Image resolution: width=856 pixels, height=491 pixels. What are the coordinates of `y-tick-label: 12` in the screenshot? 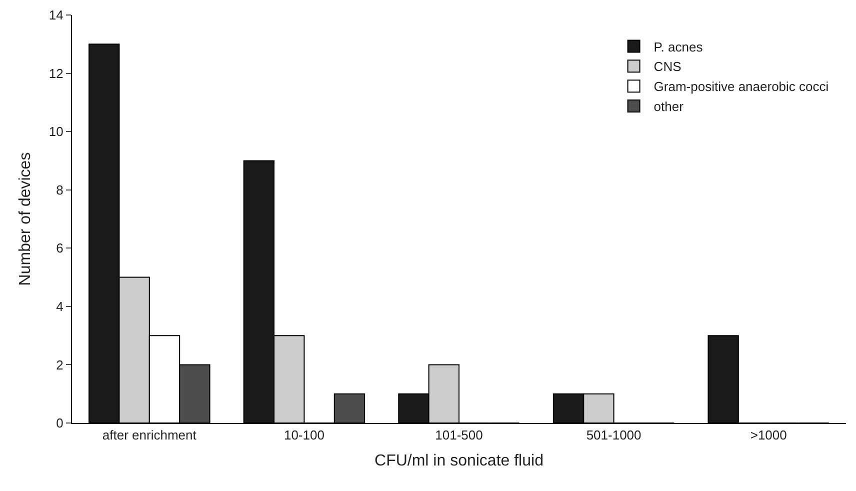 It's located at (56, 73).